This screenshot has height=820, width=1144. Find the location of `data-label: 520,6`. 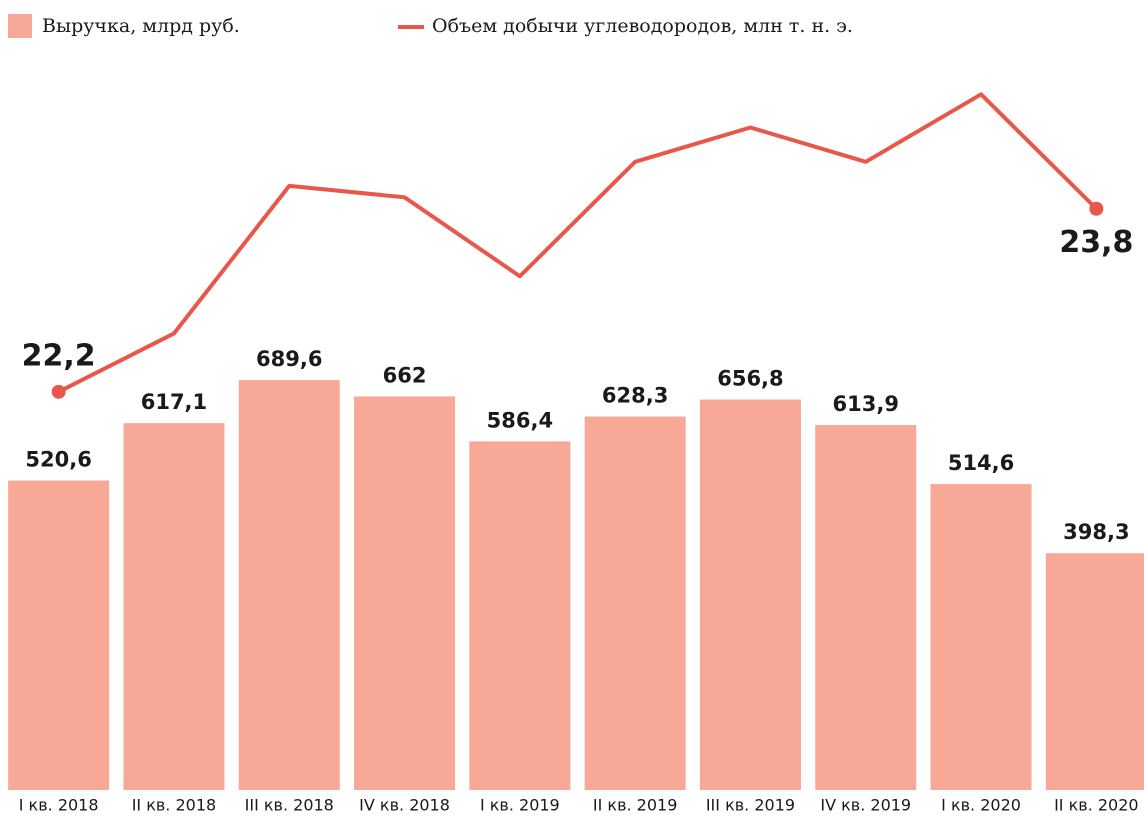

data-label: 520,6 is located at coordinates (58, 460).